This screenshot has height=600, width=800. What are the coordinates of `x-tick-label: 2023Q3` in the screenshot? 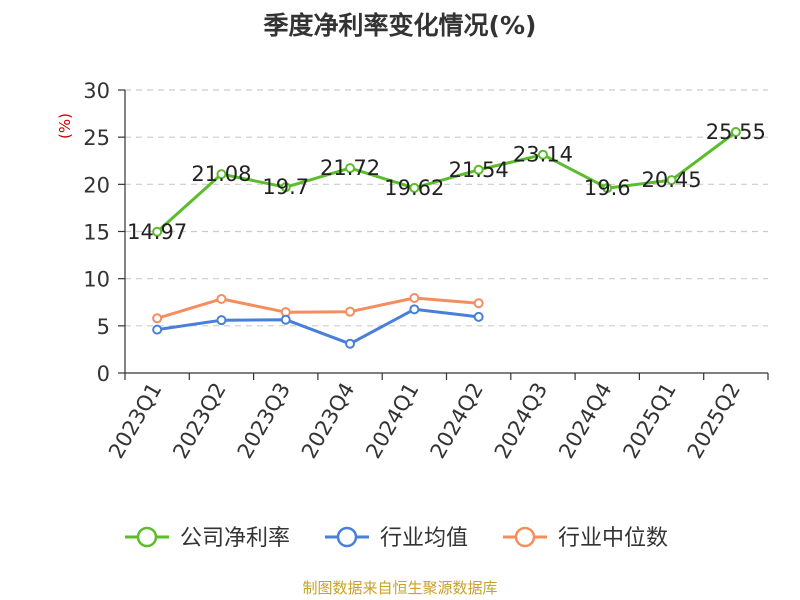 It's located at (264, 421).